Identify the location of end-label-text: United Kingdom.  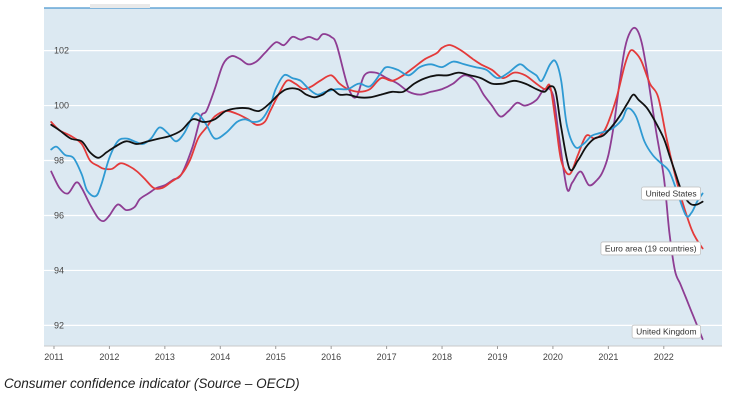
(666, 332).